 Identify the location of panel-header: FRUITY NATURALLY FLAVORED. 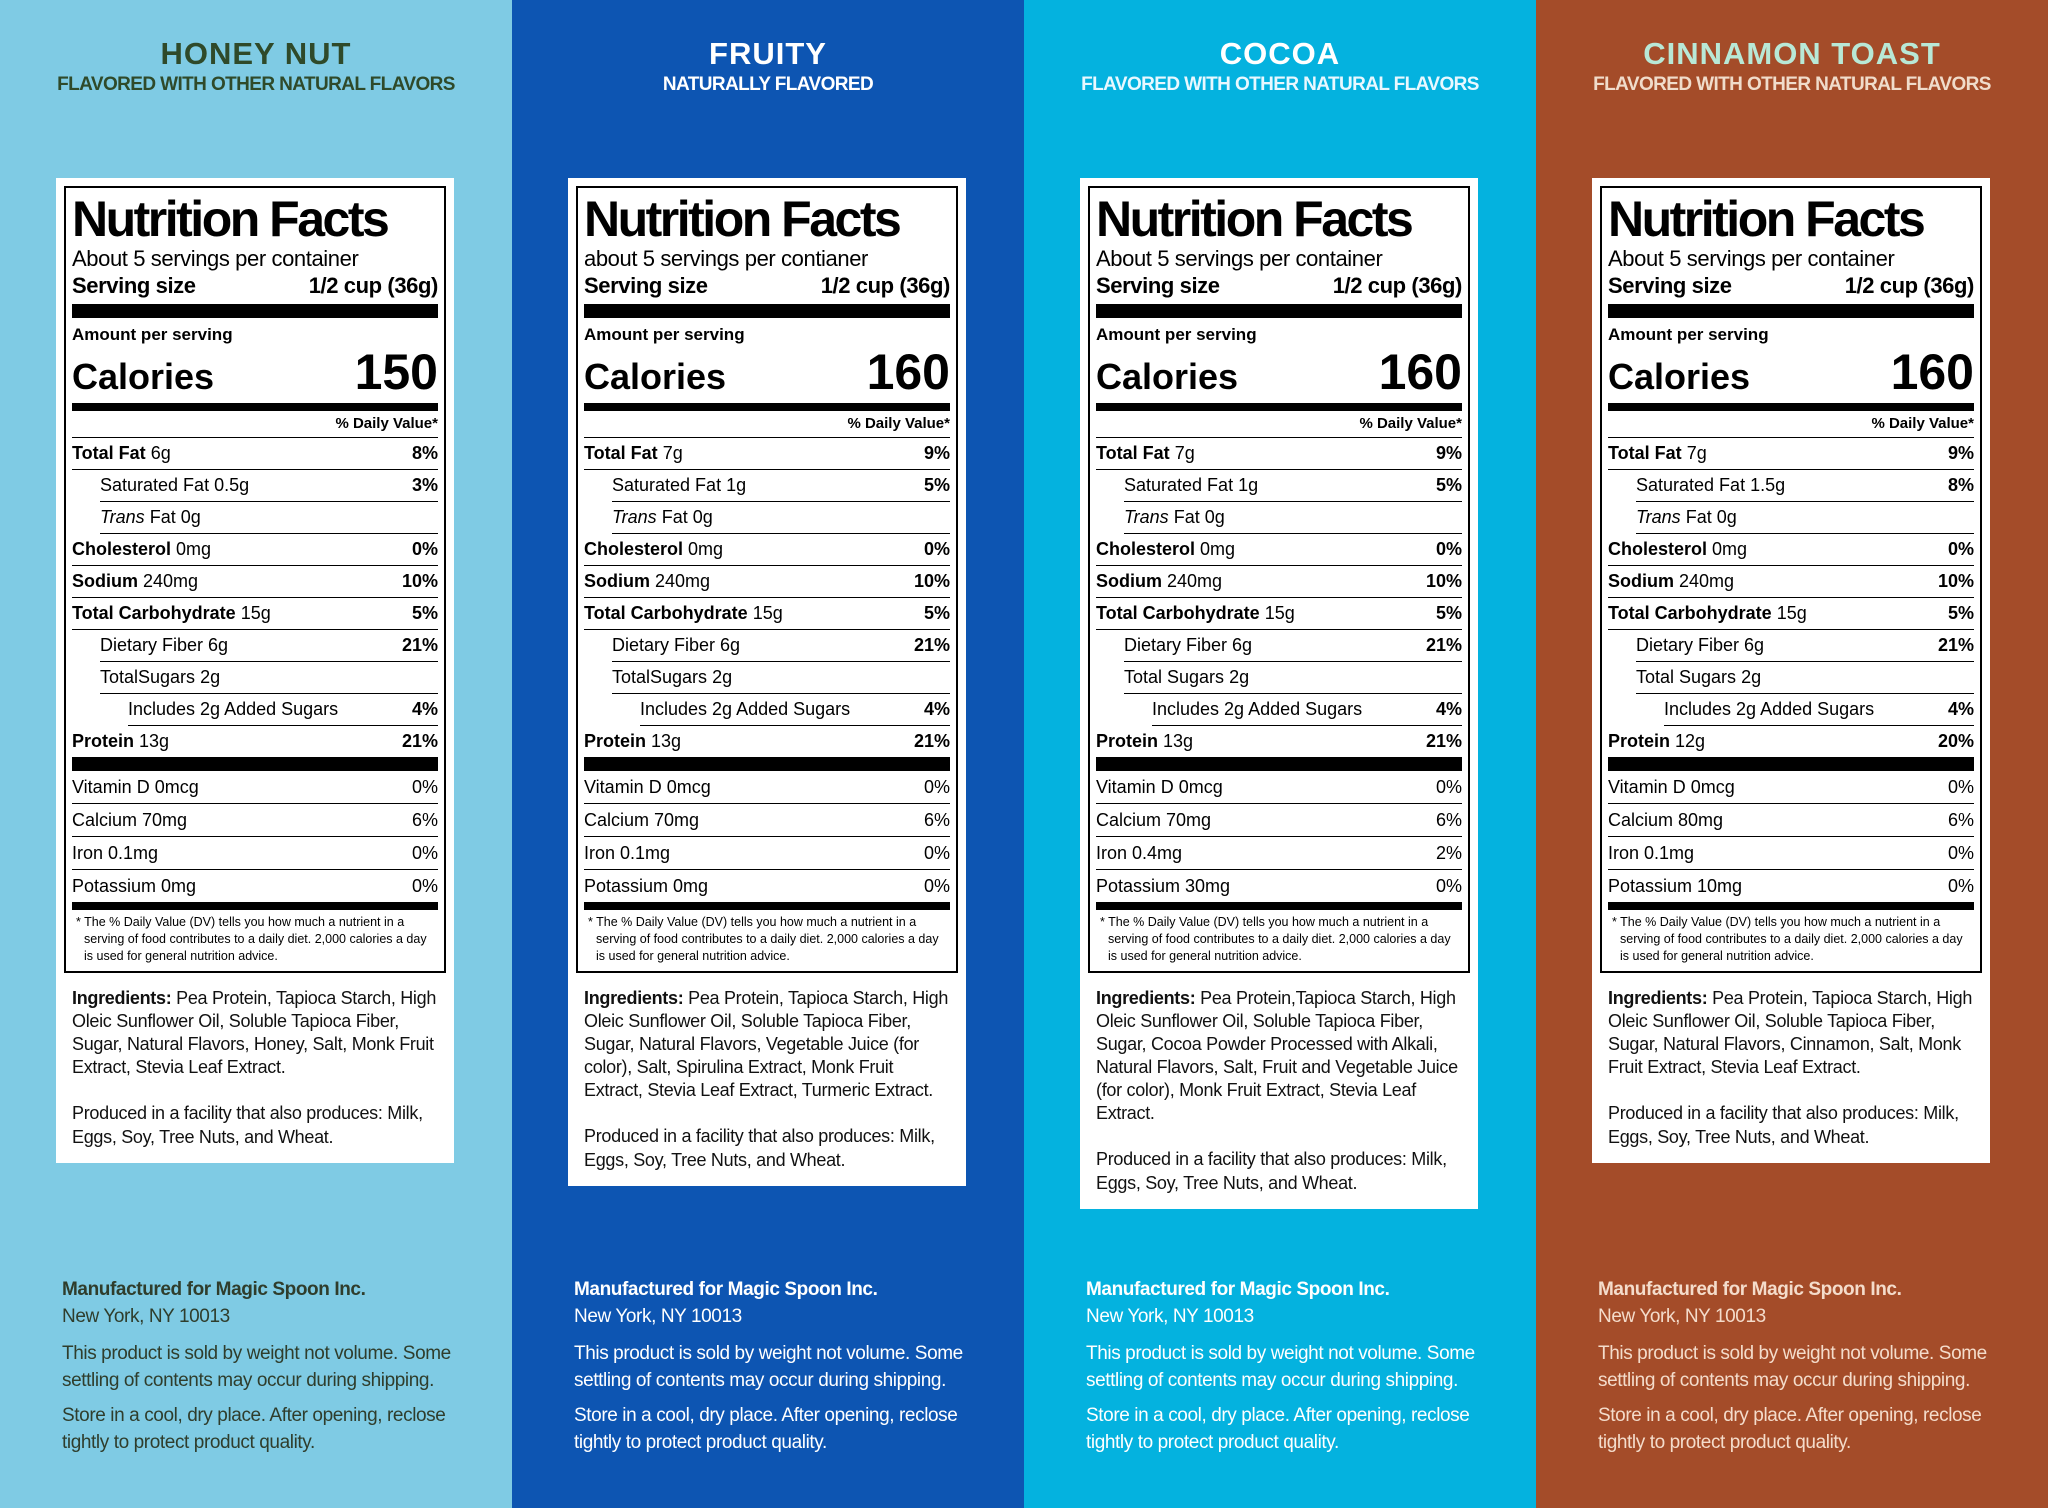
(768, 67).